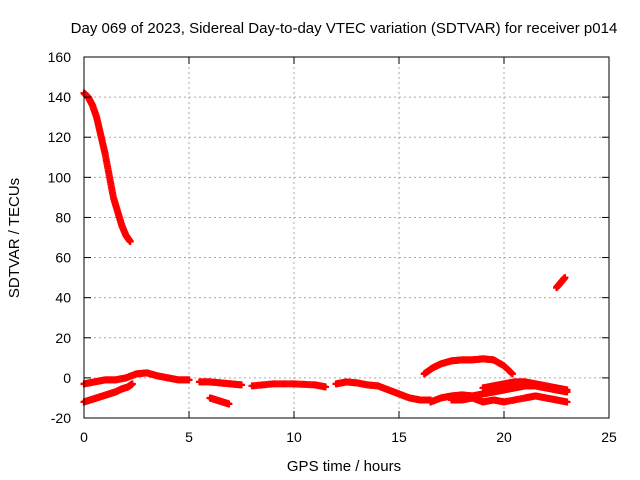 The width and height of the screenshot is (640, 480). I want to click on y-tick-label: 40, so click(63, 298).